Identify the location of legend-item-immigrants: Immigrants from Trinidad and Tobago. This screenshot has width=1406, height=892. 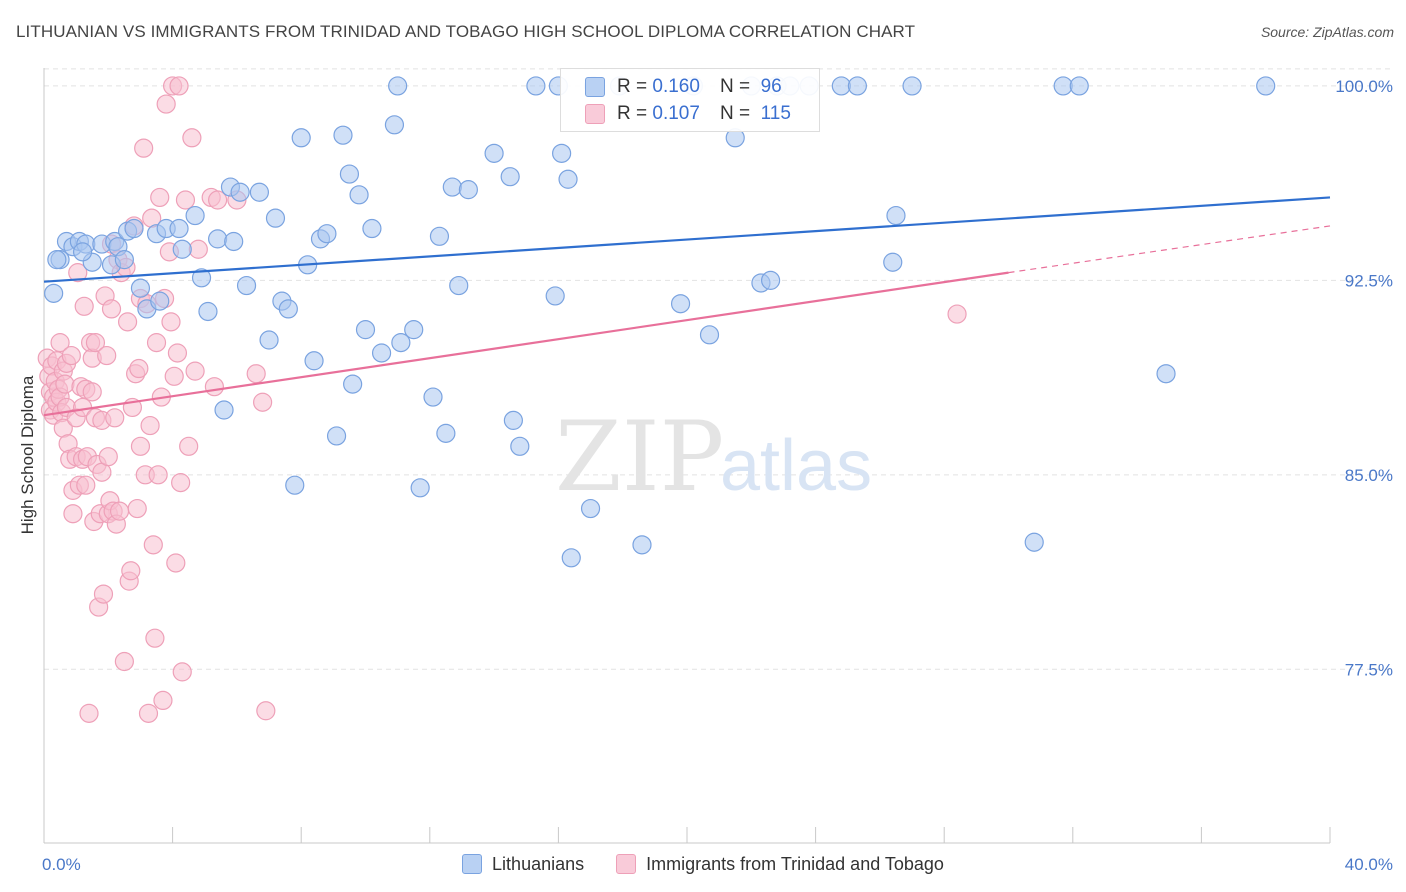
(780, 864).